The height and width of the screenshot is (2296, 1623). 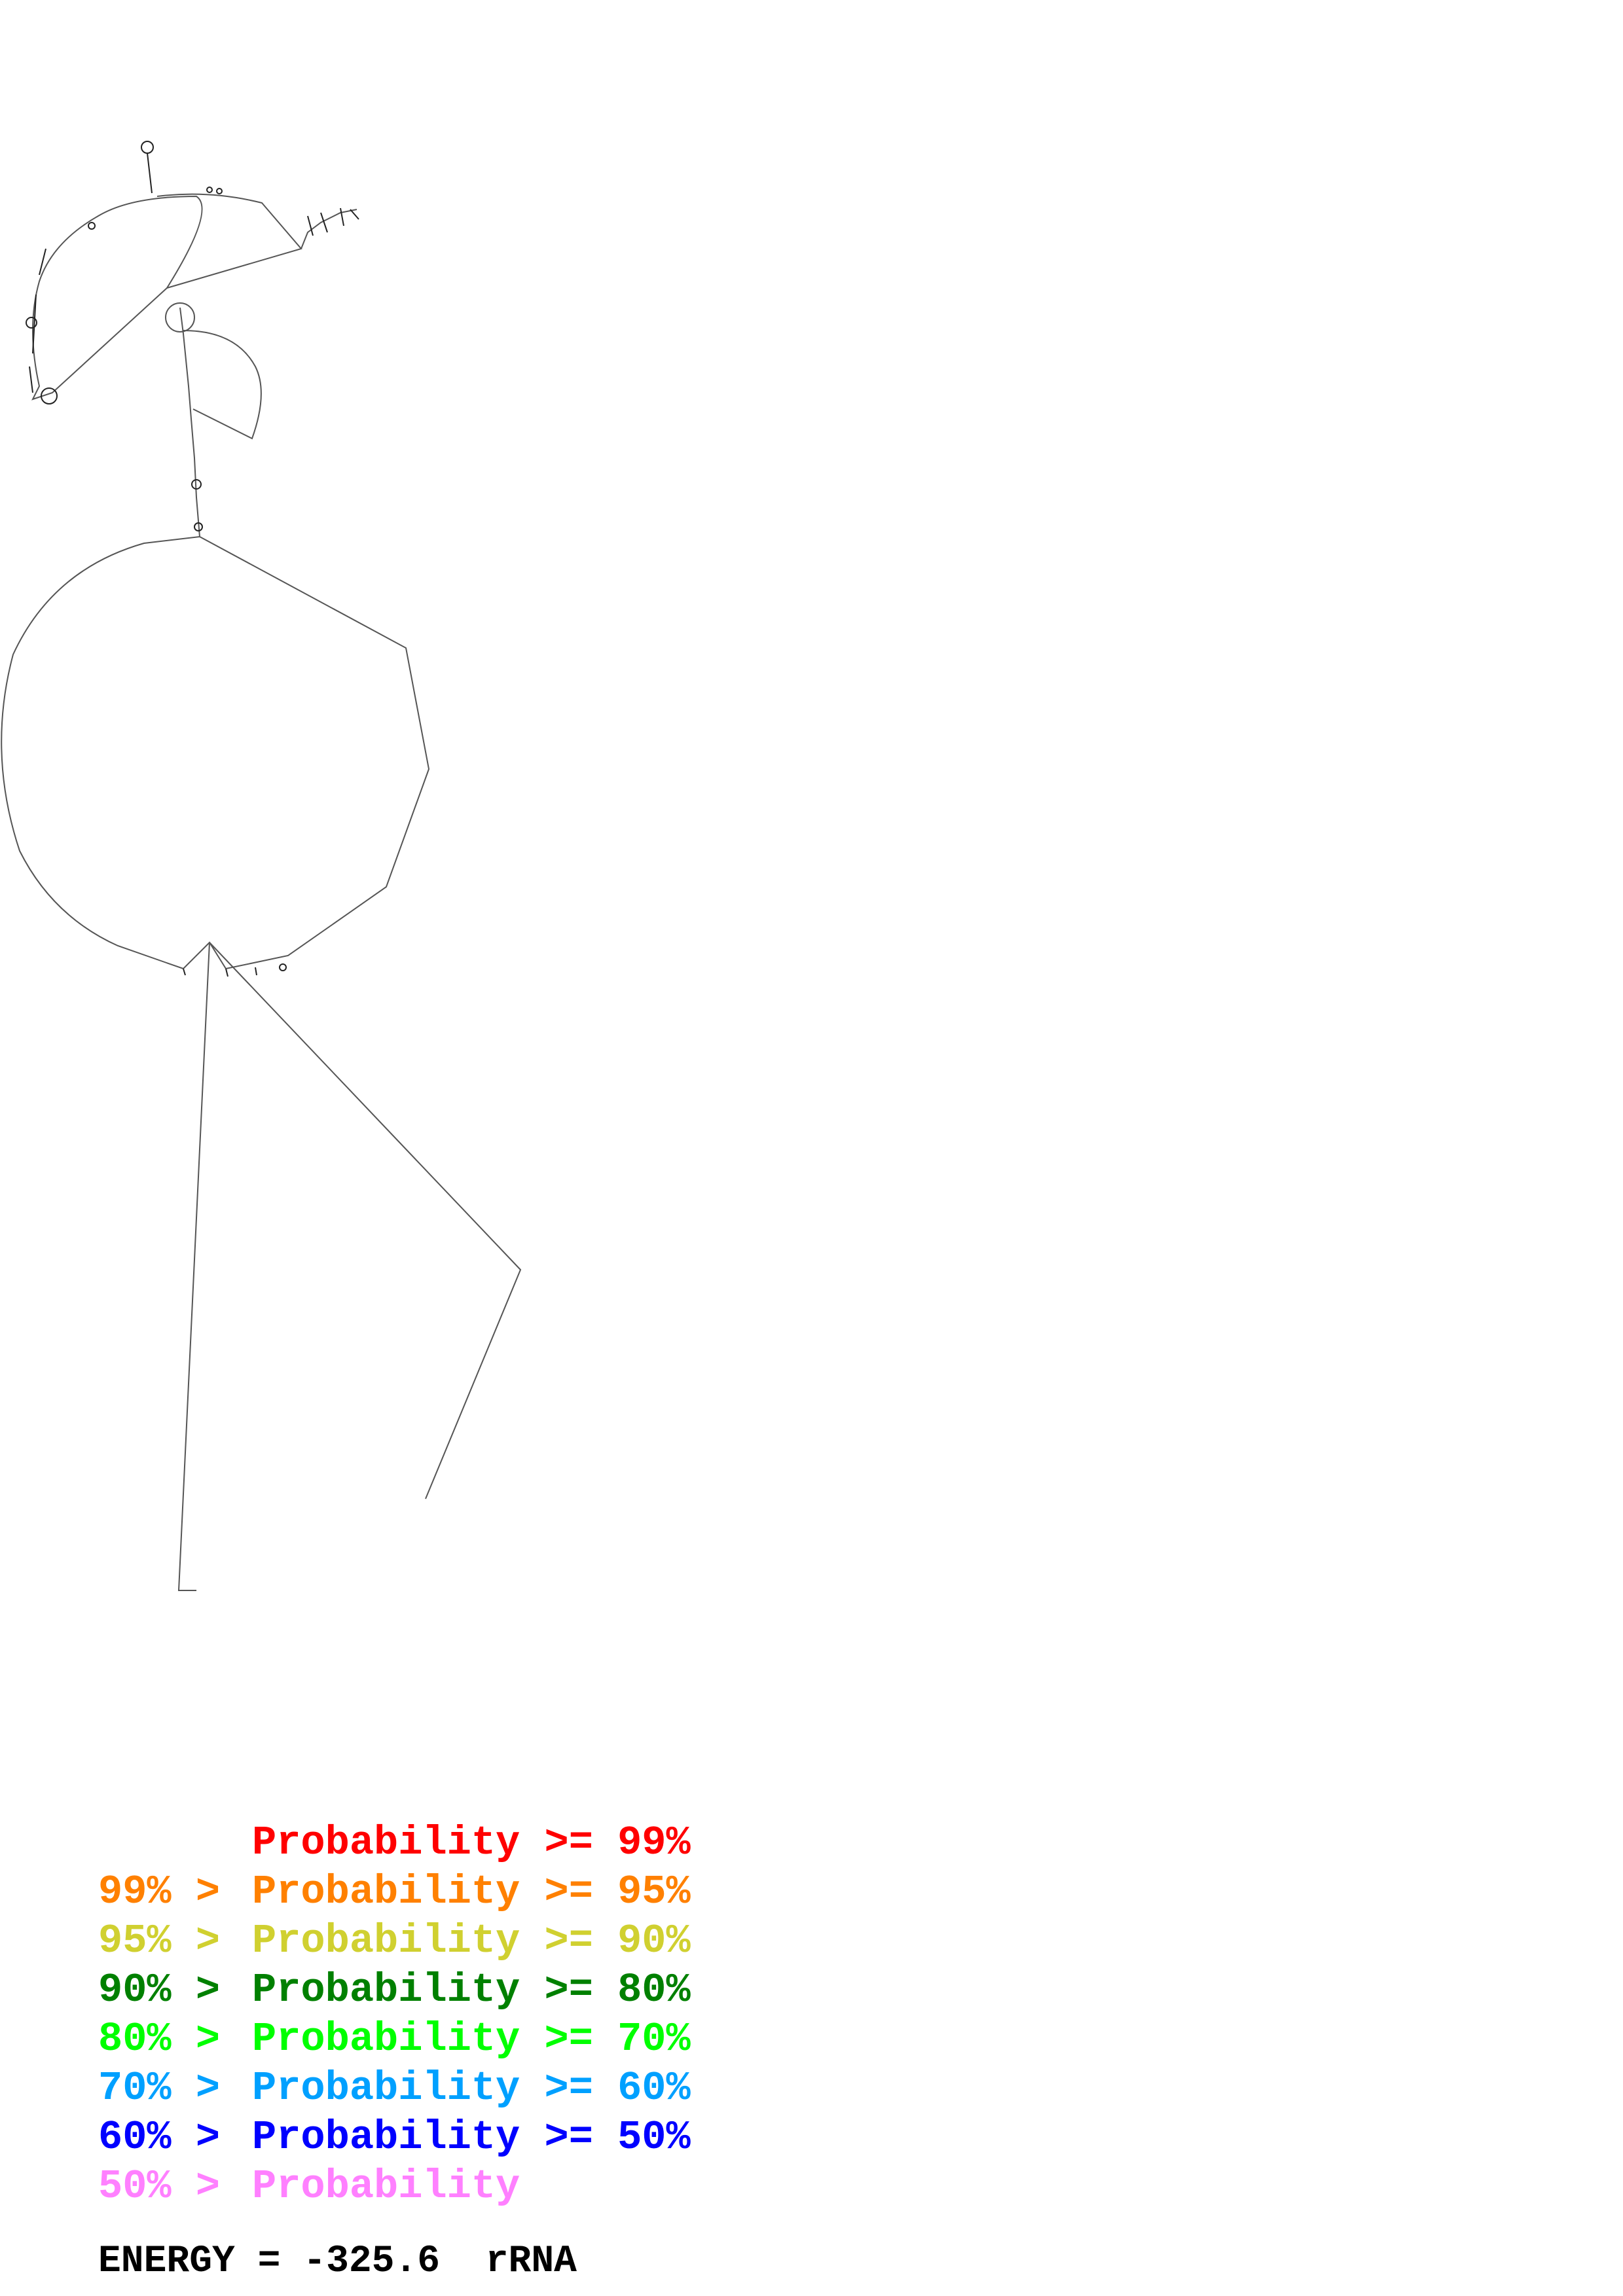 What do you see at coordinates (189, 422) in the screenshot?
I see `central-stem` at bounding box center [189, 422].